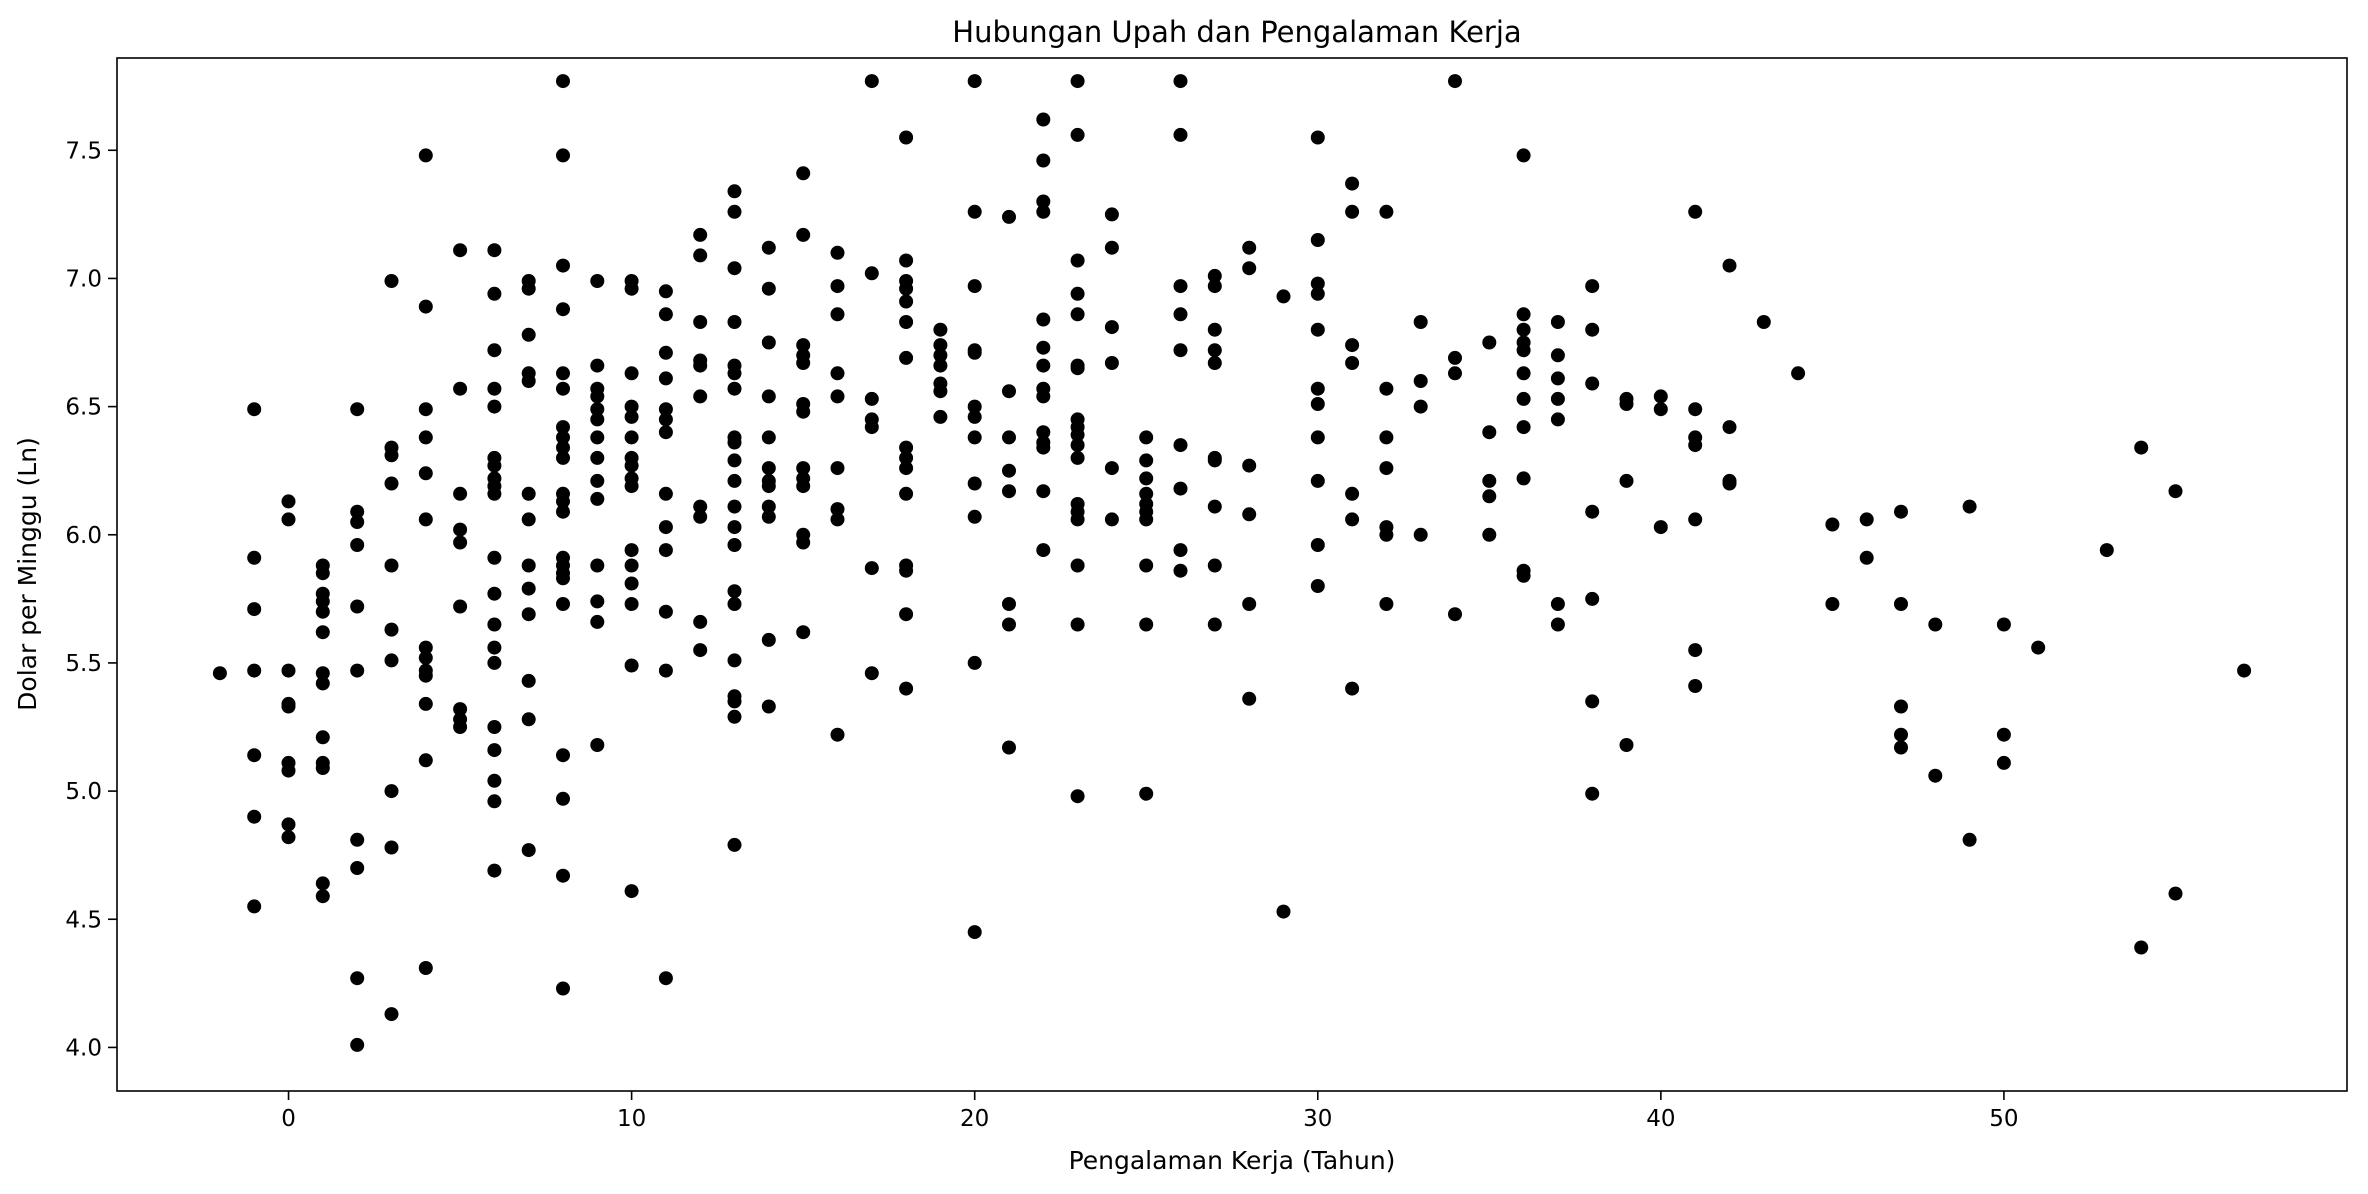 The width and height of the screenshot is (2368, 1194). I want to click on y-tick-label: 6.0, so click(83, 536).